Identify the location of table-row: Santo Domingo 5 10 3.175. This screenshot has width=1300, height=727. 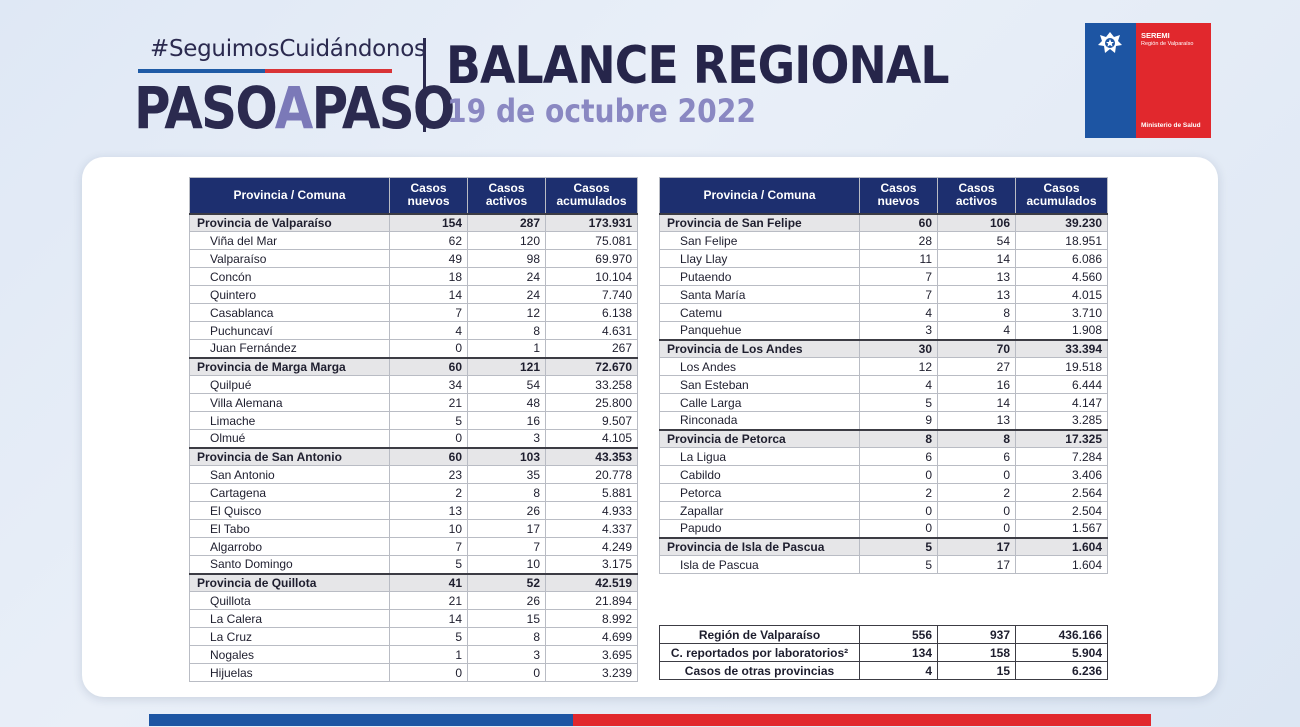
(413, 564).